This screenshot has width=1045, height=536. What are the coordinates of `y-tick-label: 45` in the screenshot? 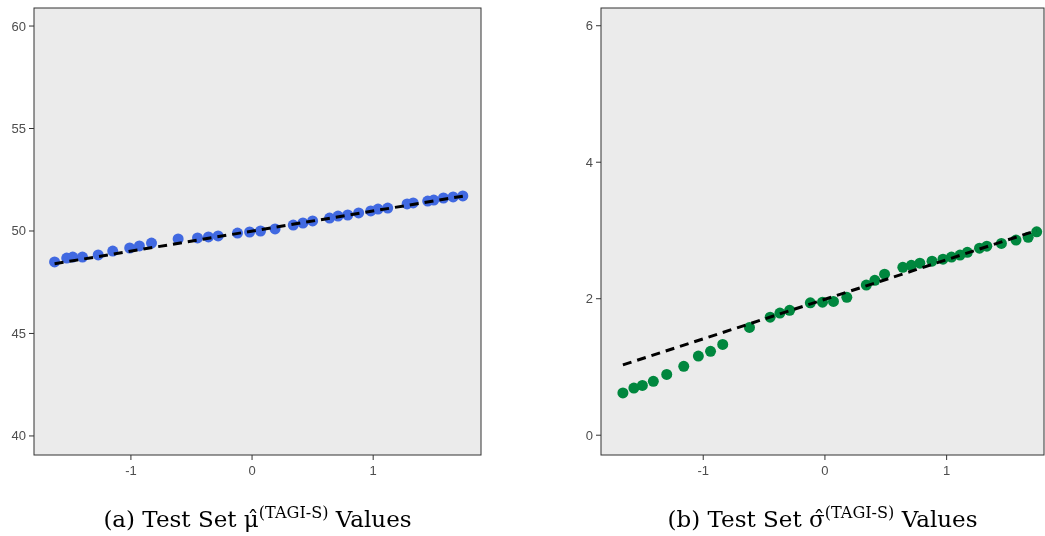 It's located at (18, 333).